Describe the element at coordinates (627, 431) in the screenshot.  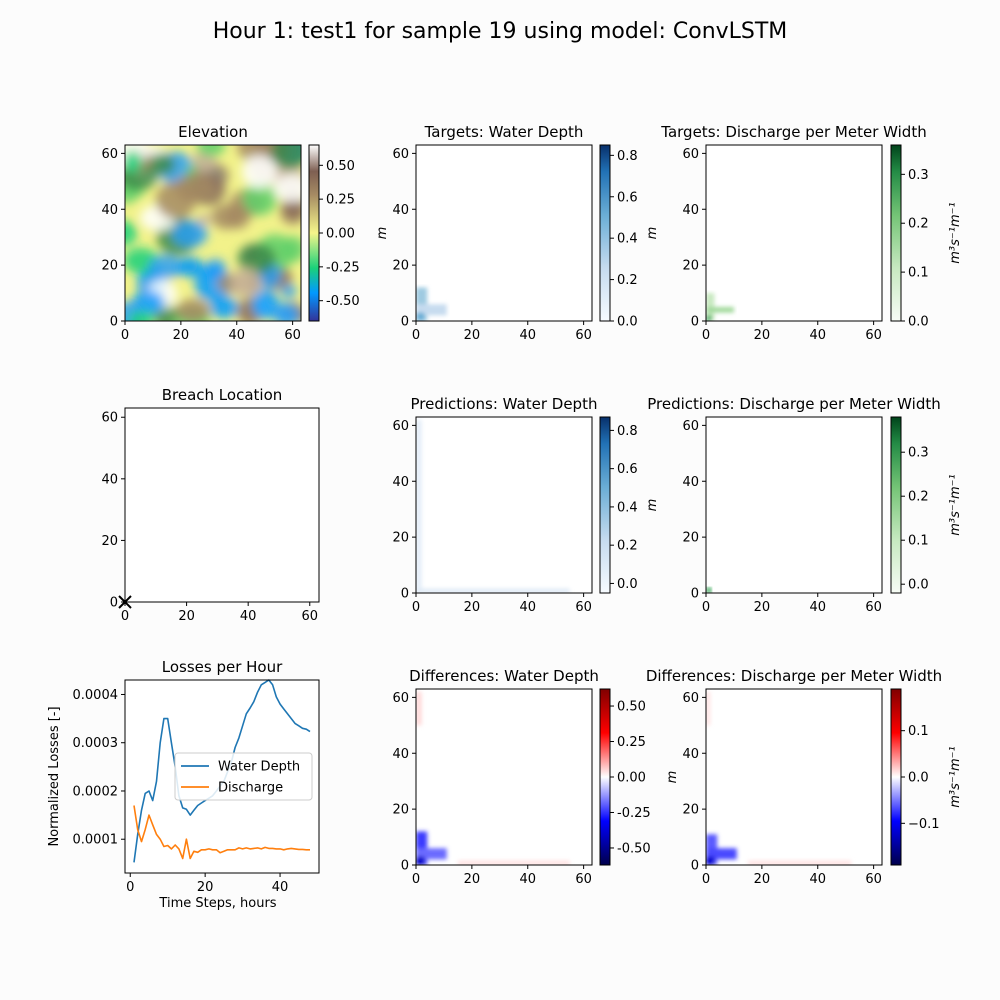
I see `colorbar-tick-label: 0.8` at that location.